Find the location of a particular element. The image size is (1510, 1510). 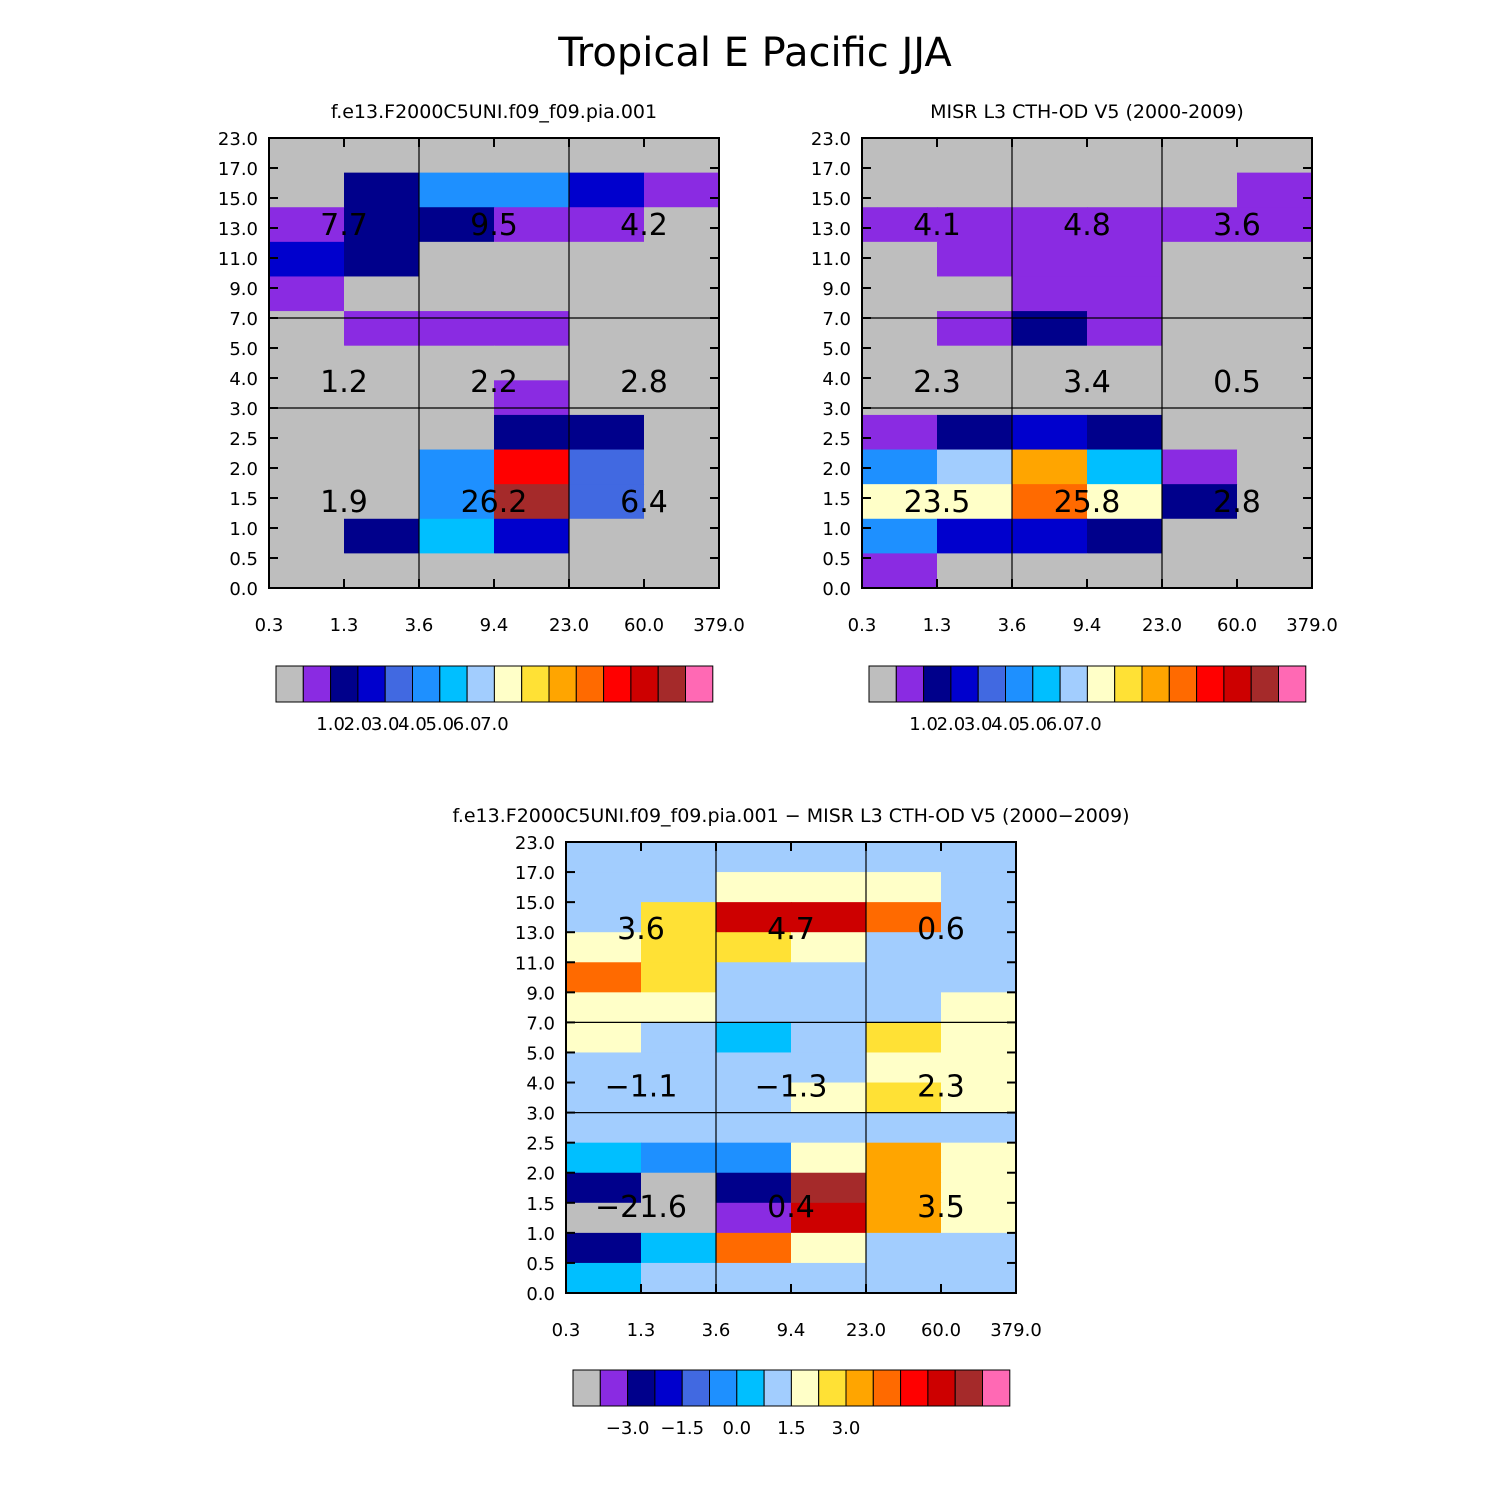

y-tick-label: 5.0 is located at coordinates (836, 349).